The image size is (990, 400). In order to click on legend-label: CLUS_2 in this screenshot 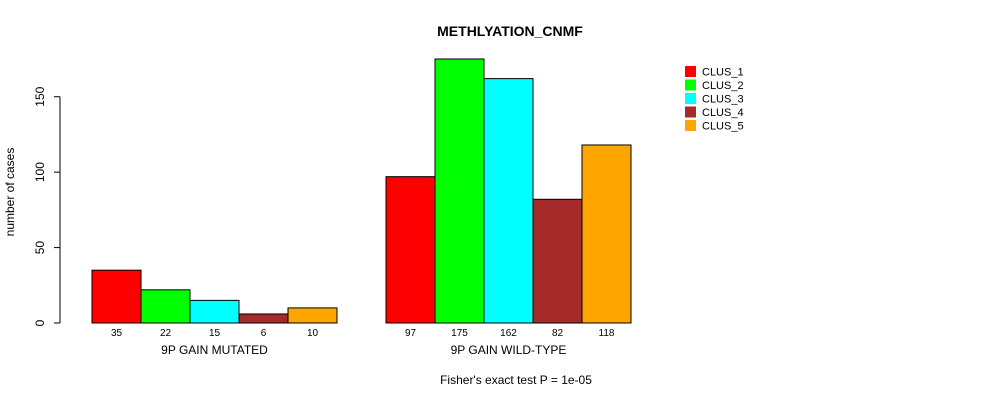, I will do `click(723, 86)`.